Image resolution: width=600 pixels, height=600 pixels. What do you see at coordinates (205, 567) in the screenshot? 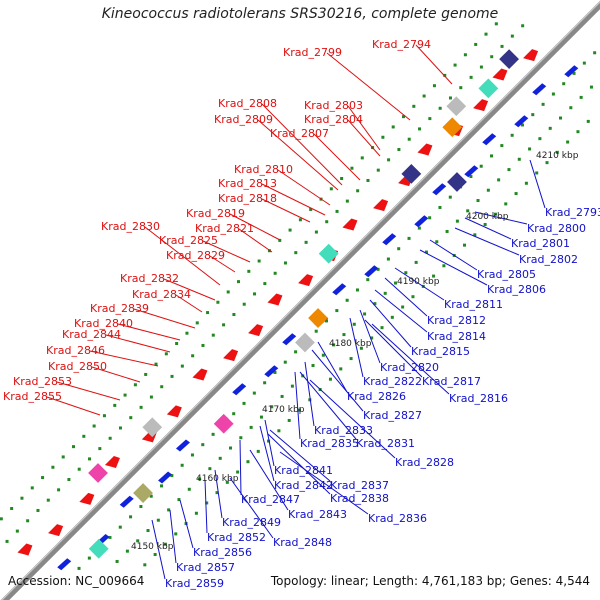
I see `reverse-gene-label: Krad_2857` at bounding box center [205, 567].